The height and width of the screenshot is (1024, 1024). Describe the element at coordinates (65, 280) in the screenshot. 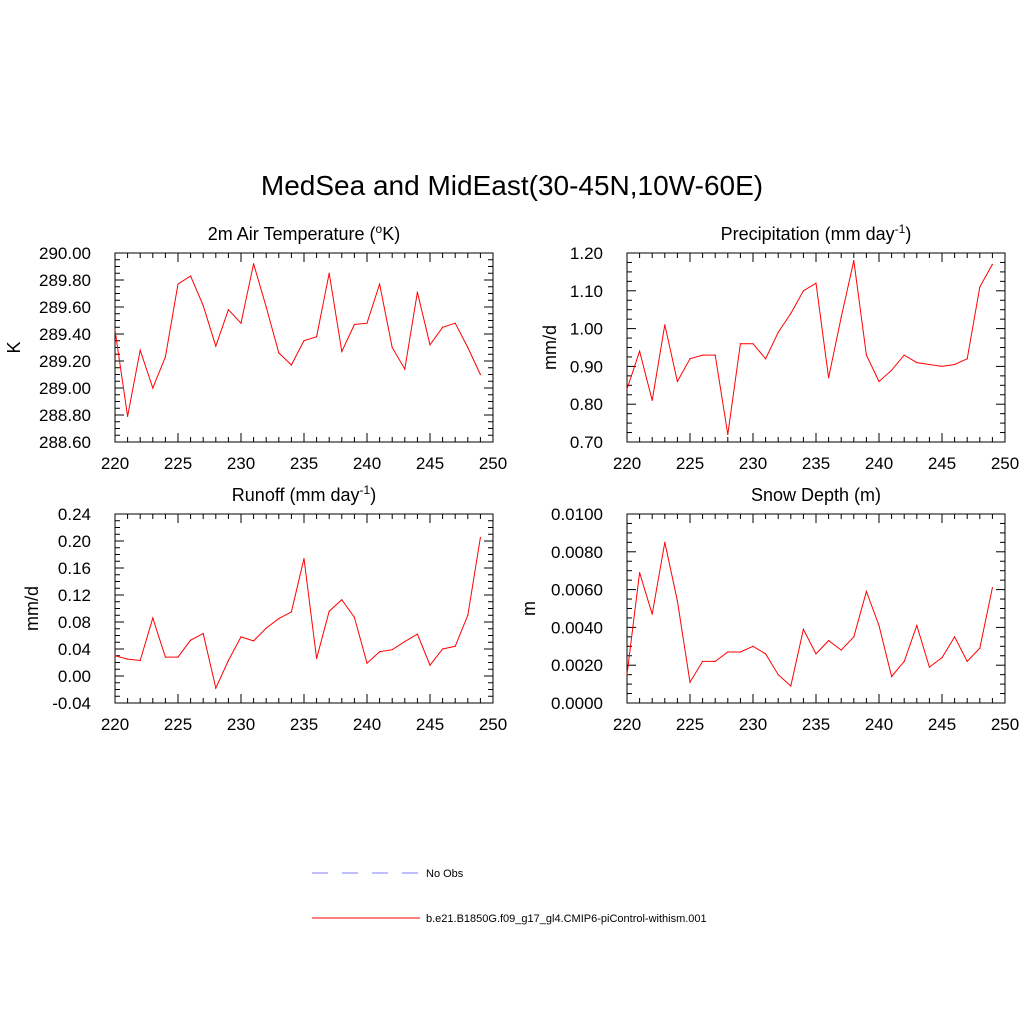

I see `y-tick-label: 289.80` at that location.